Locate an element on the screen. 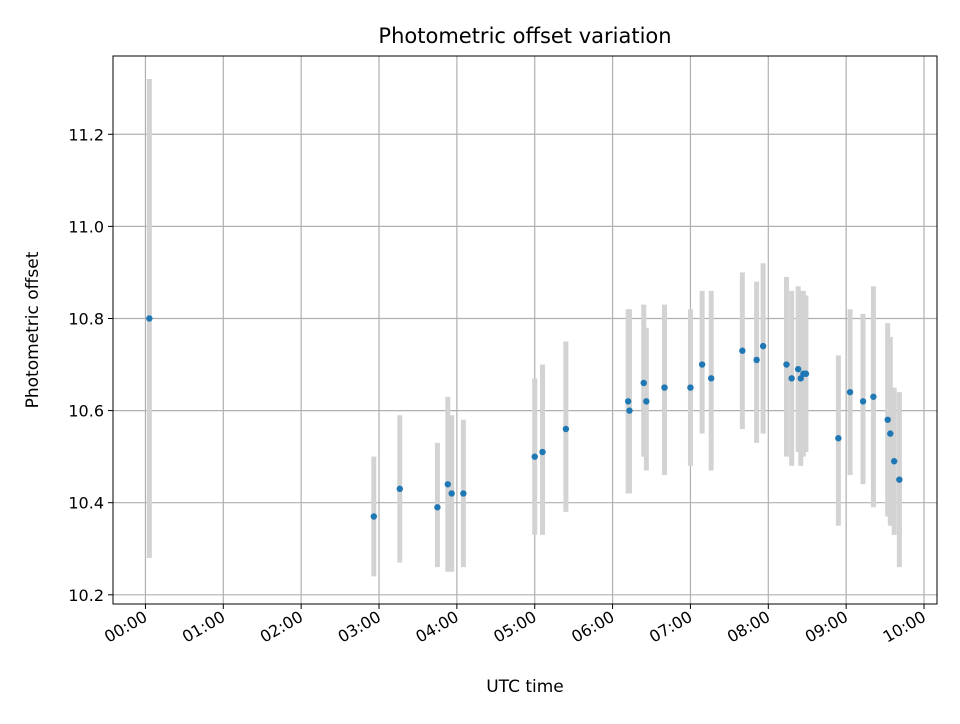 The width and height of the screenshot is (960, 724). y-tick-label: 11.2 is located at coordinates (86, 134).